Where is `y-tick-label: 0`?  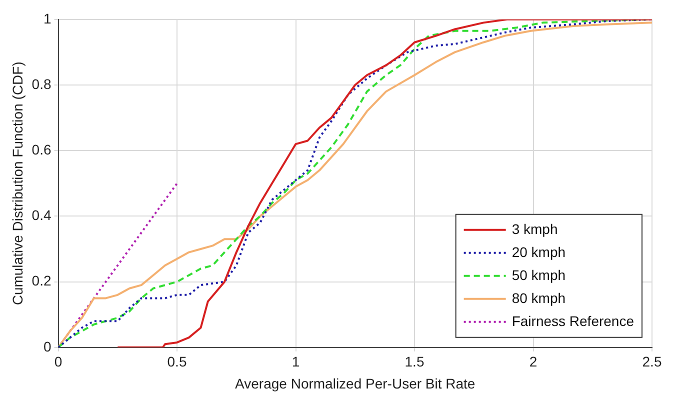 y-tick-label: 0 is located at coordinates (47, 346).